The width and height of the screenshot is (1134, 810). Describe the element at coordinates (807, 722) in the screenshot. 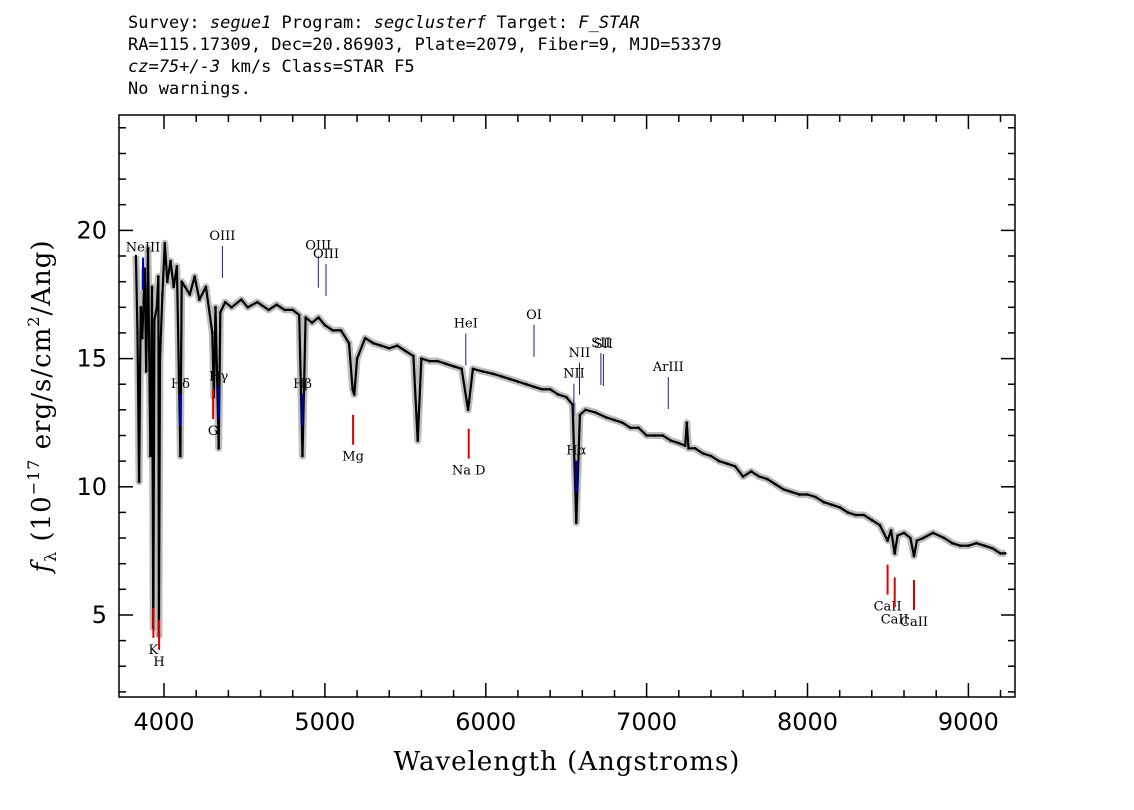

I see `x-tick-label: 8000` at that location.